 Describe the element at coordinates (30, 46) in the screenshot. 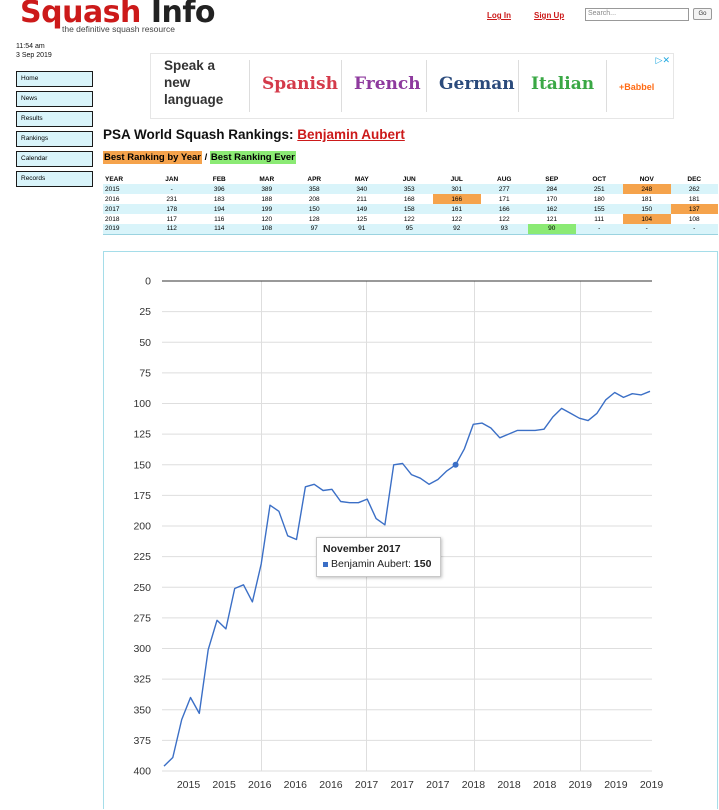

I see `clock-time: 11:54 am` at that location.